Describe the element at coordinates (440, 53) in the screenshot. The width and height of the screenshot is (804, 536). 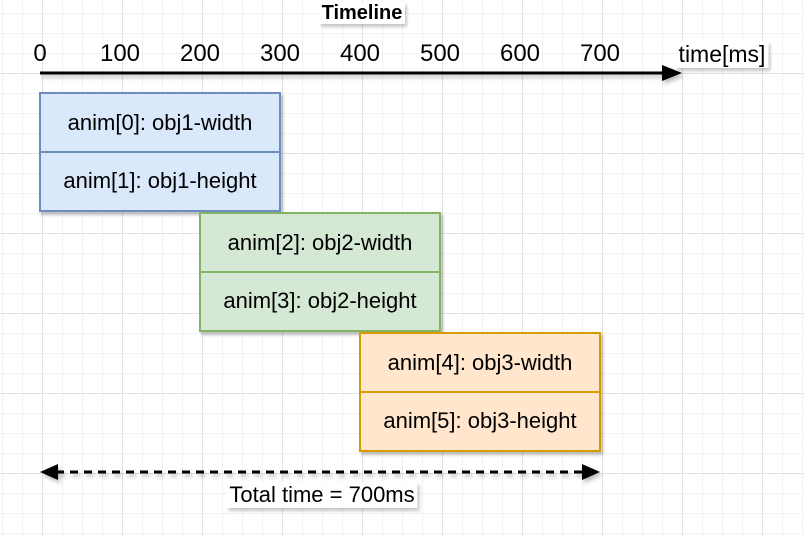
I see `axis-tick-500: 500` at that location.